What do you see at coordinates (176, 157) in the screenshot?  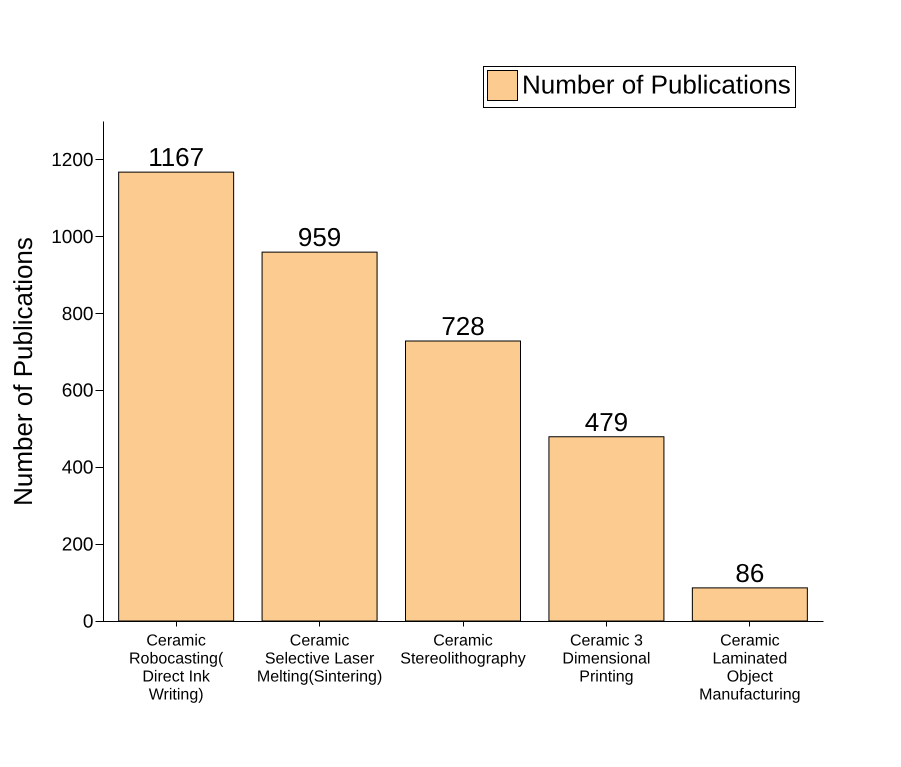 I see `data-label: 1167` at bounding box center [176, 157].